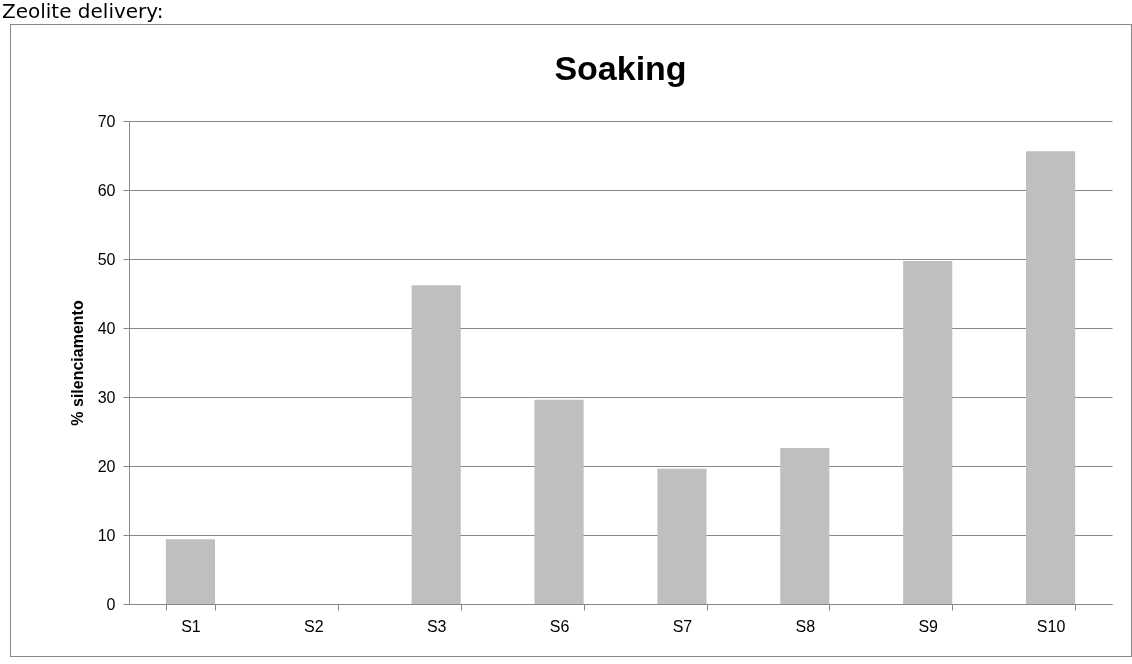 This screenshot has width=1132, height=664. I want to click on x-tick-label: S7, so click(682, 626).